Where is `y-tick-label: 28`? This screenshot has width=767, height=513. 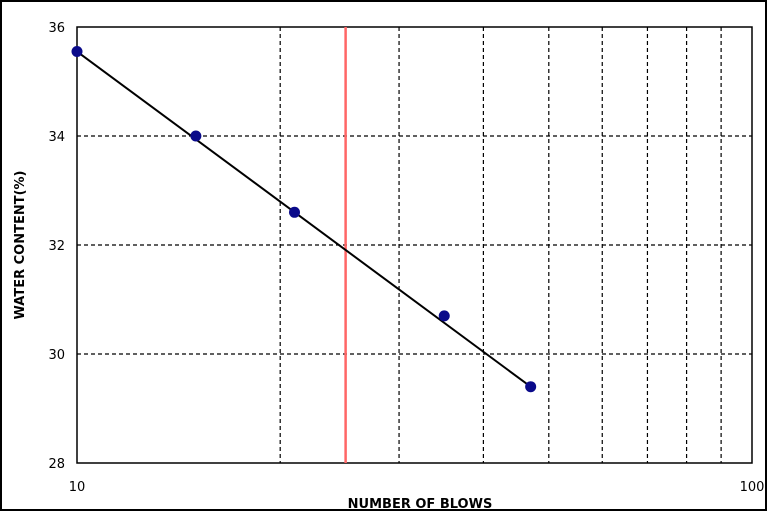
y-tick-label: 28 is located at coordinates (56, 464).